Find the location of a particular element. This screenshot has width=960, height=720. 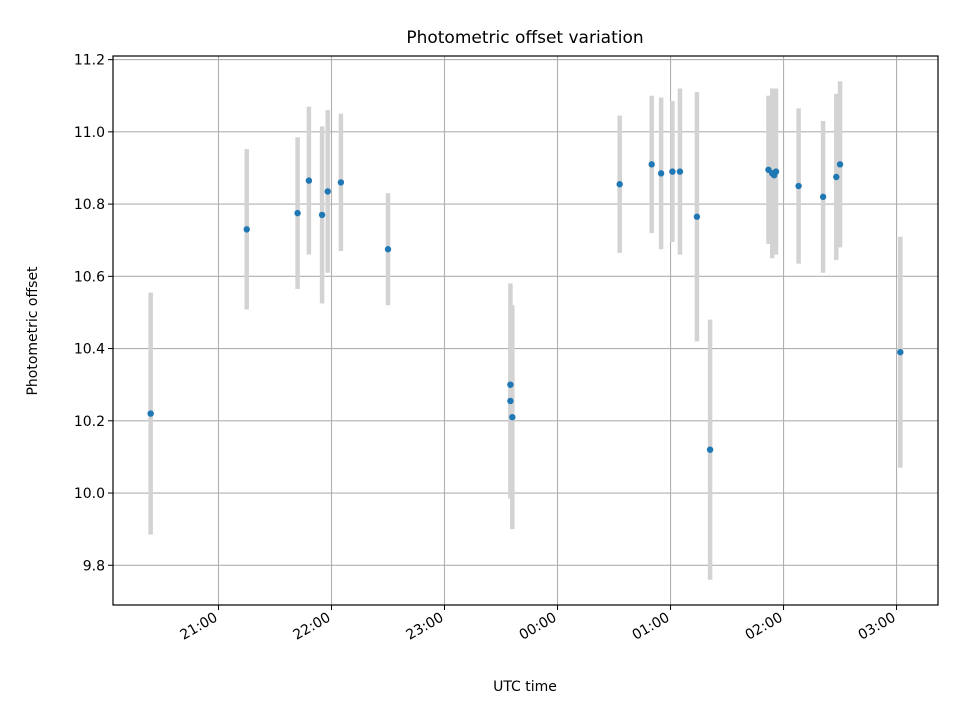

chart-title: Photometric offset variation is located at coordinates (524, 38).